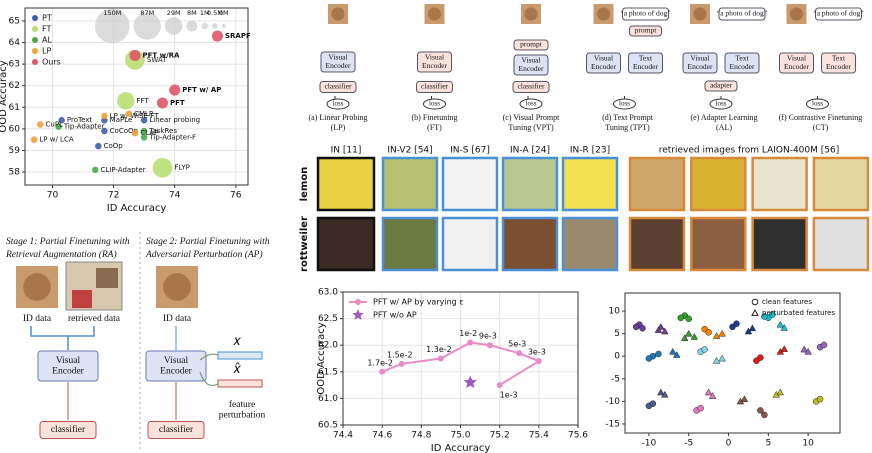  I want to click on encoder-label: Encoder, so click(176, 371).